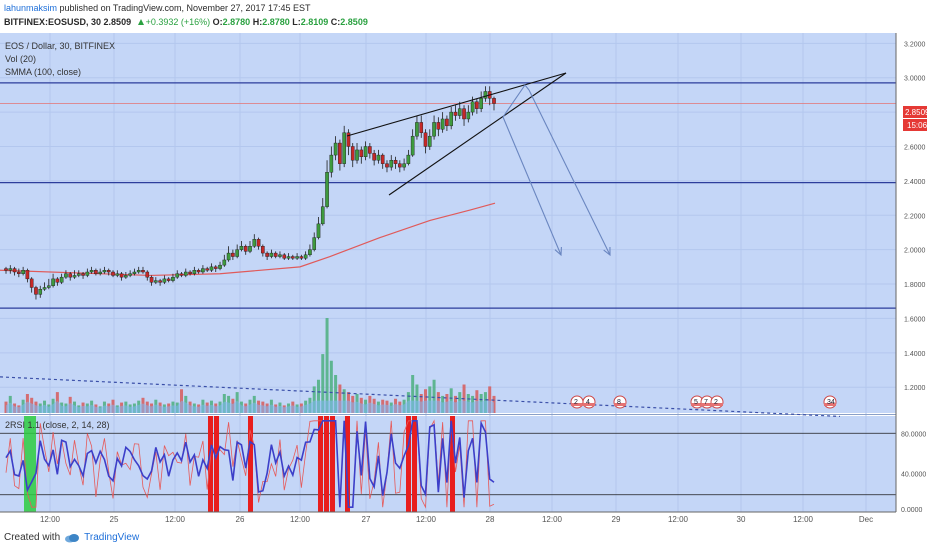  Describe the element at coordinates (57, 425) in the screenshot. I see `legend-rsi: 2RSI 1.1 (close, 2, 14, 28)` at that location.